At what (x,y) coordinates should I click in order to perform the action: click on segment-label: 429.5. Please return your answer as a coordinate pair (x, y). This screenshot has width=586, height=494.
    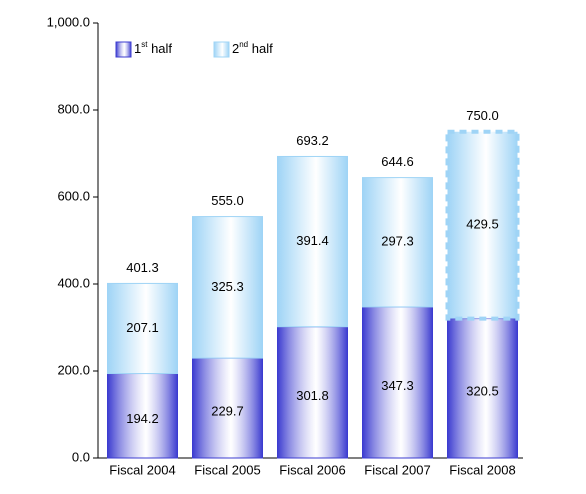
    Looking at the image, I should click on (482, 224).